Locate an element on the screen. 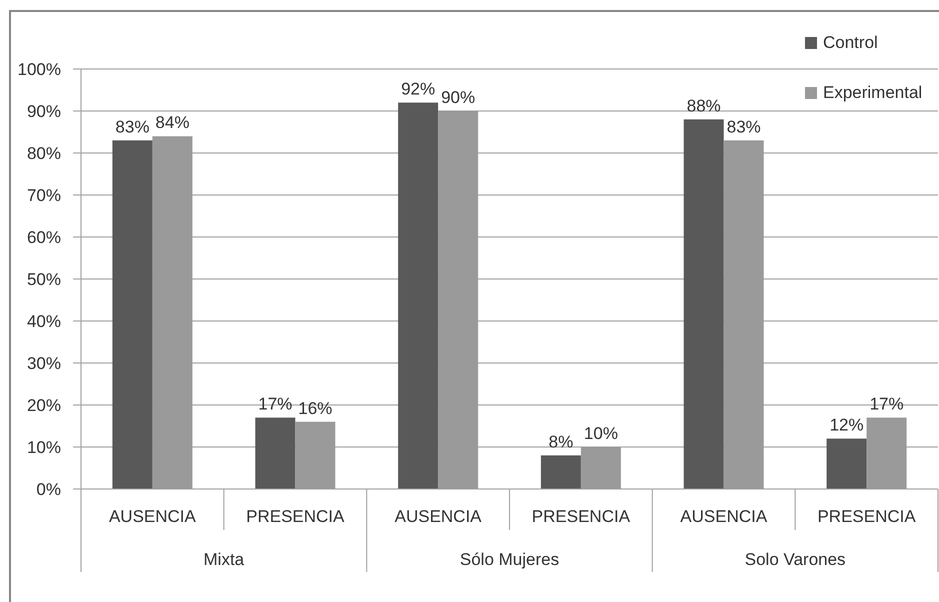 Image resolution: width=939 pixels, height=602 pixels. data-label: 90% is located at coordinates (458, 97).